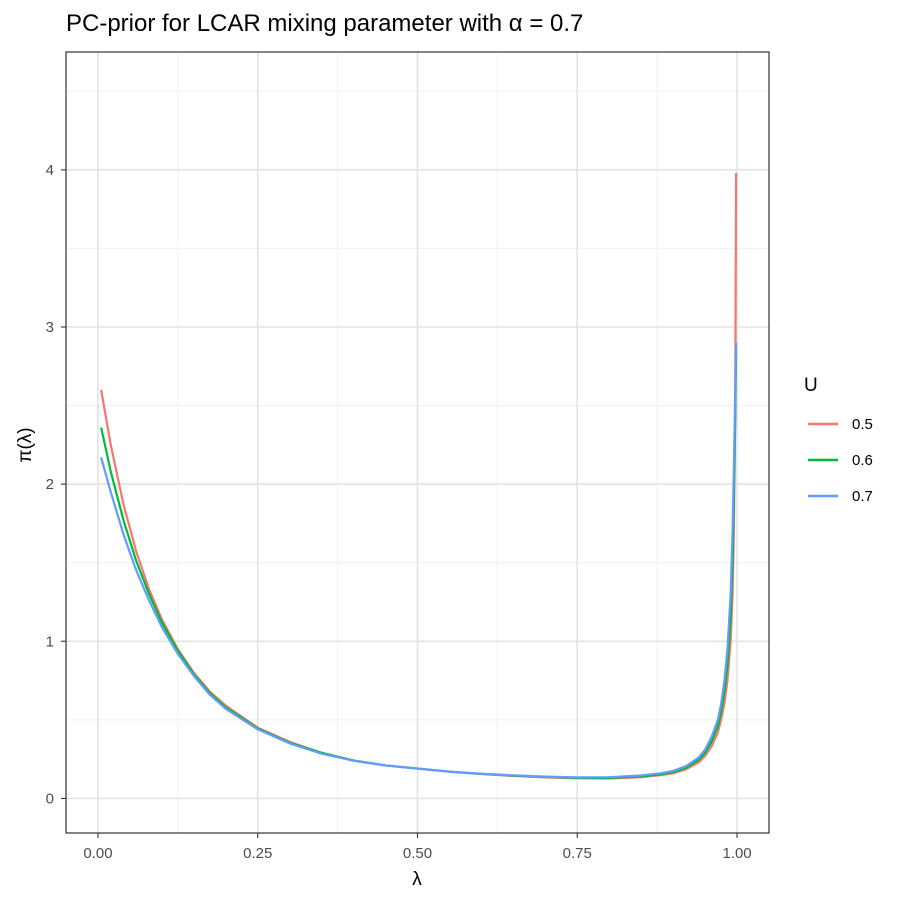  I want to click on x-tick-label: 1.00, so click(736, 853).